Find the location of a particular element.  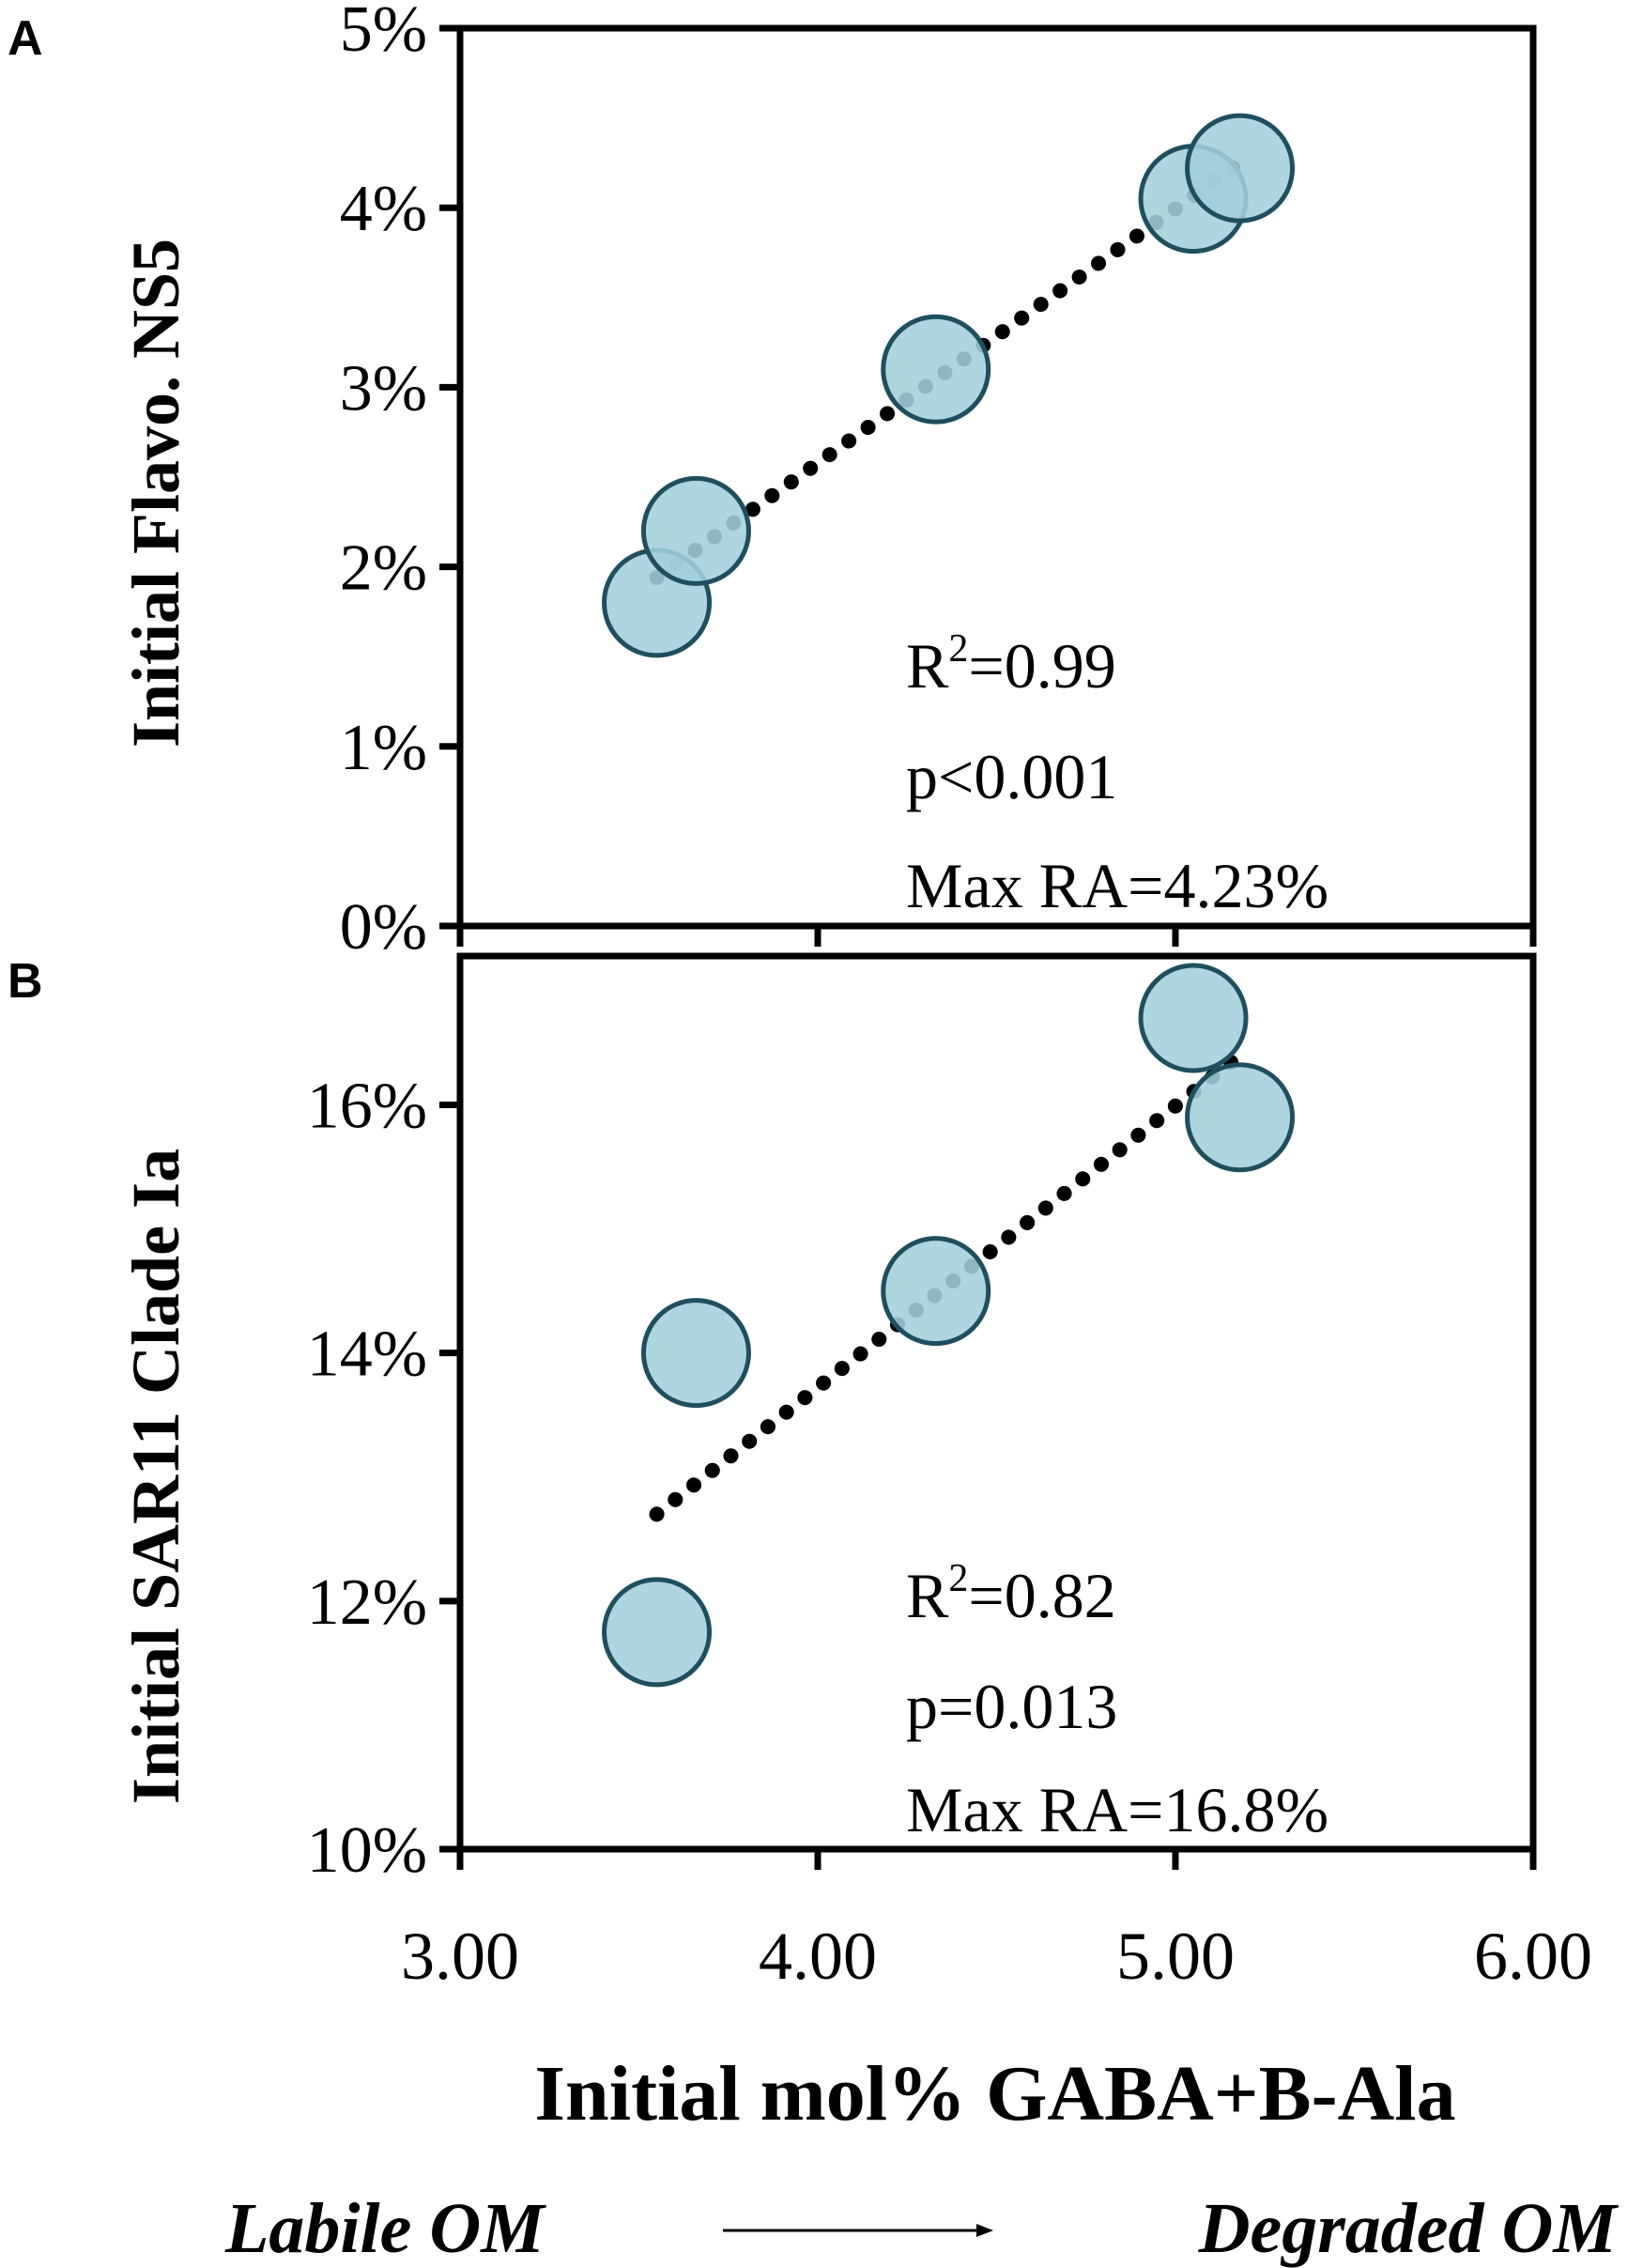

panel-b-r2-sup: 2 is located at coordinates (958, 1578).